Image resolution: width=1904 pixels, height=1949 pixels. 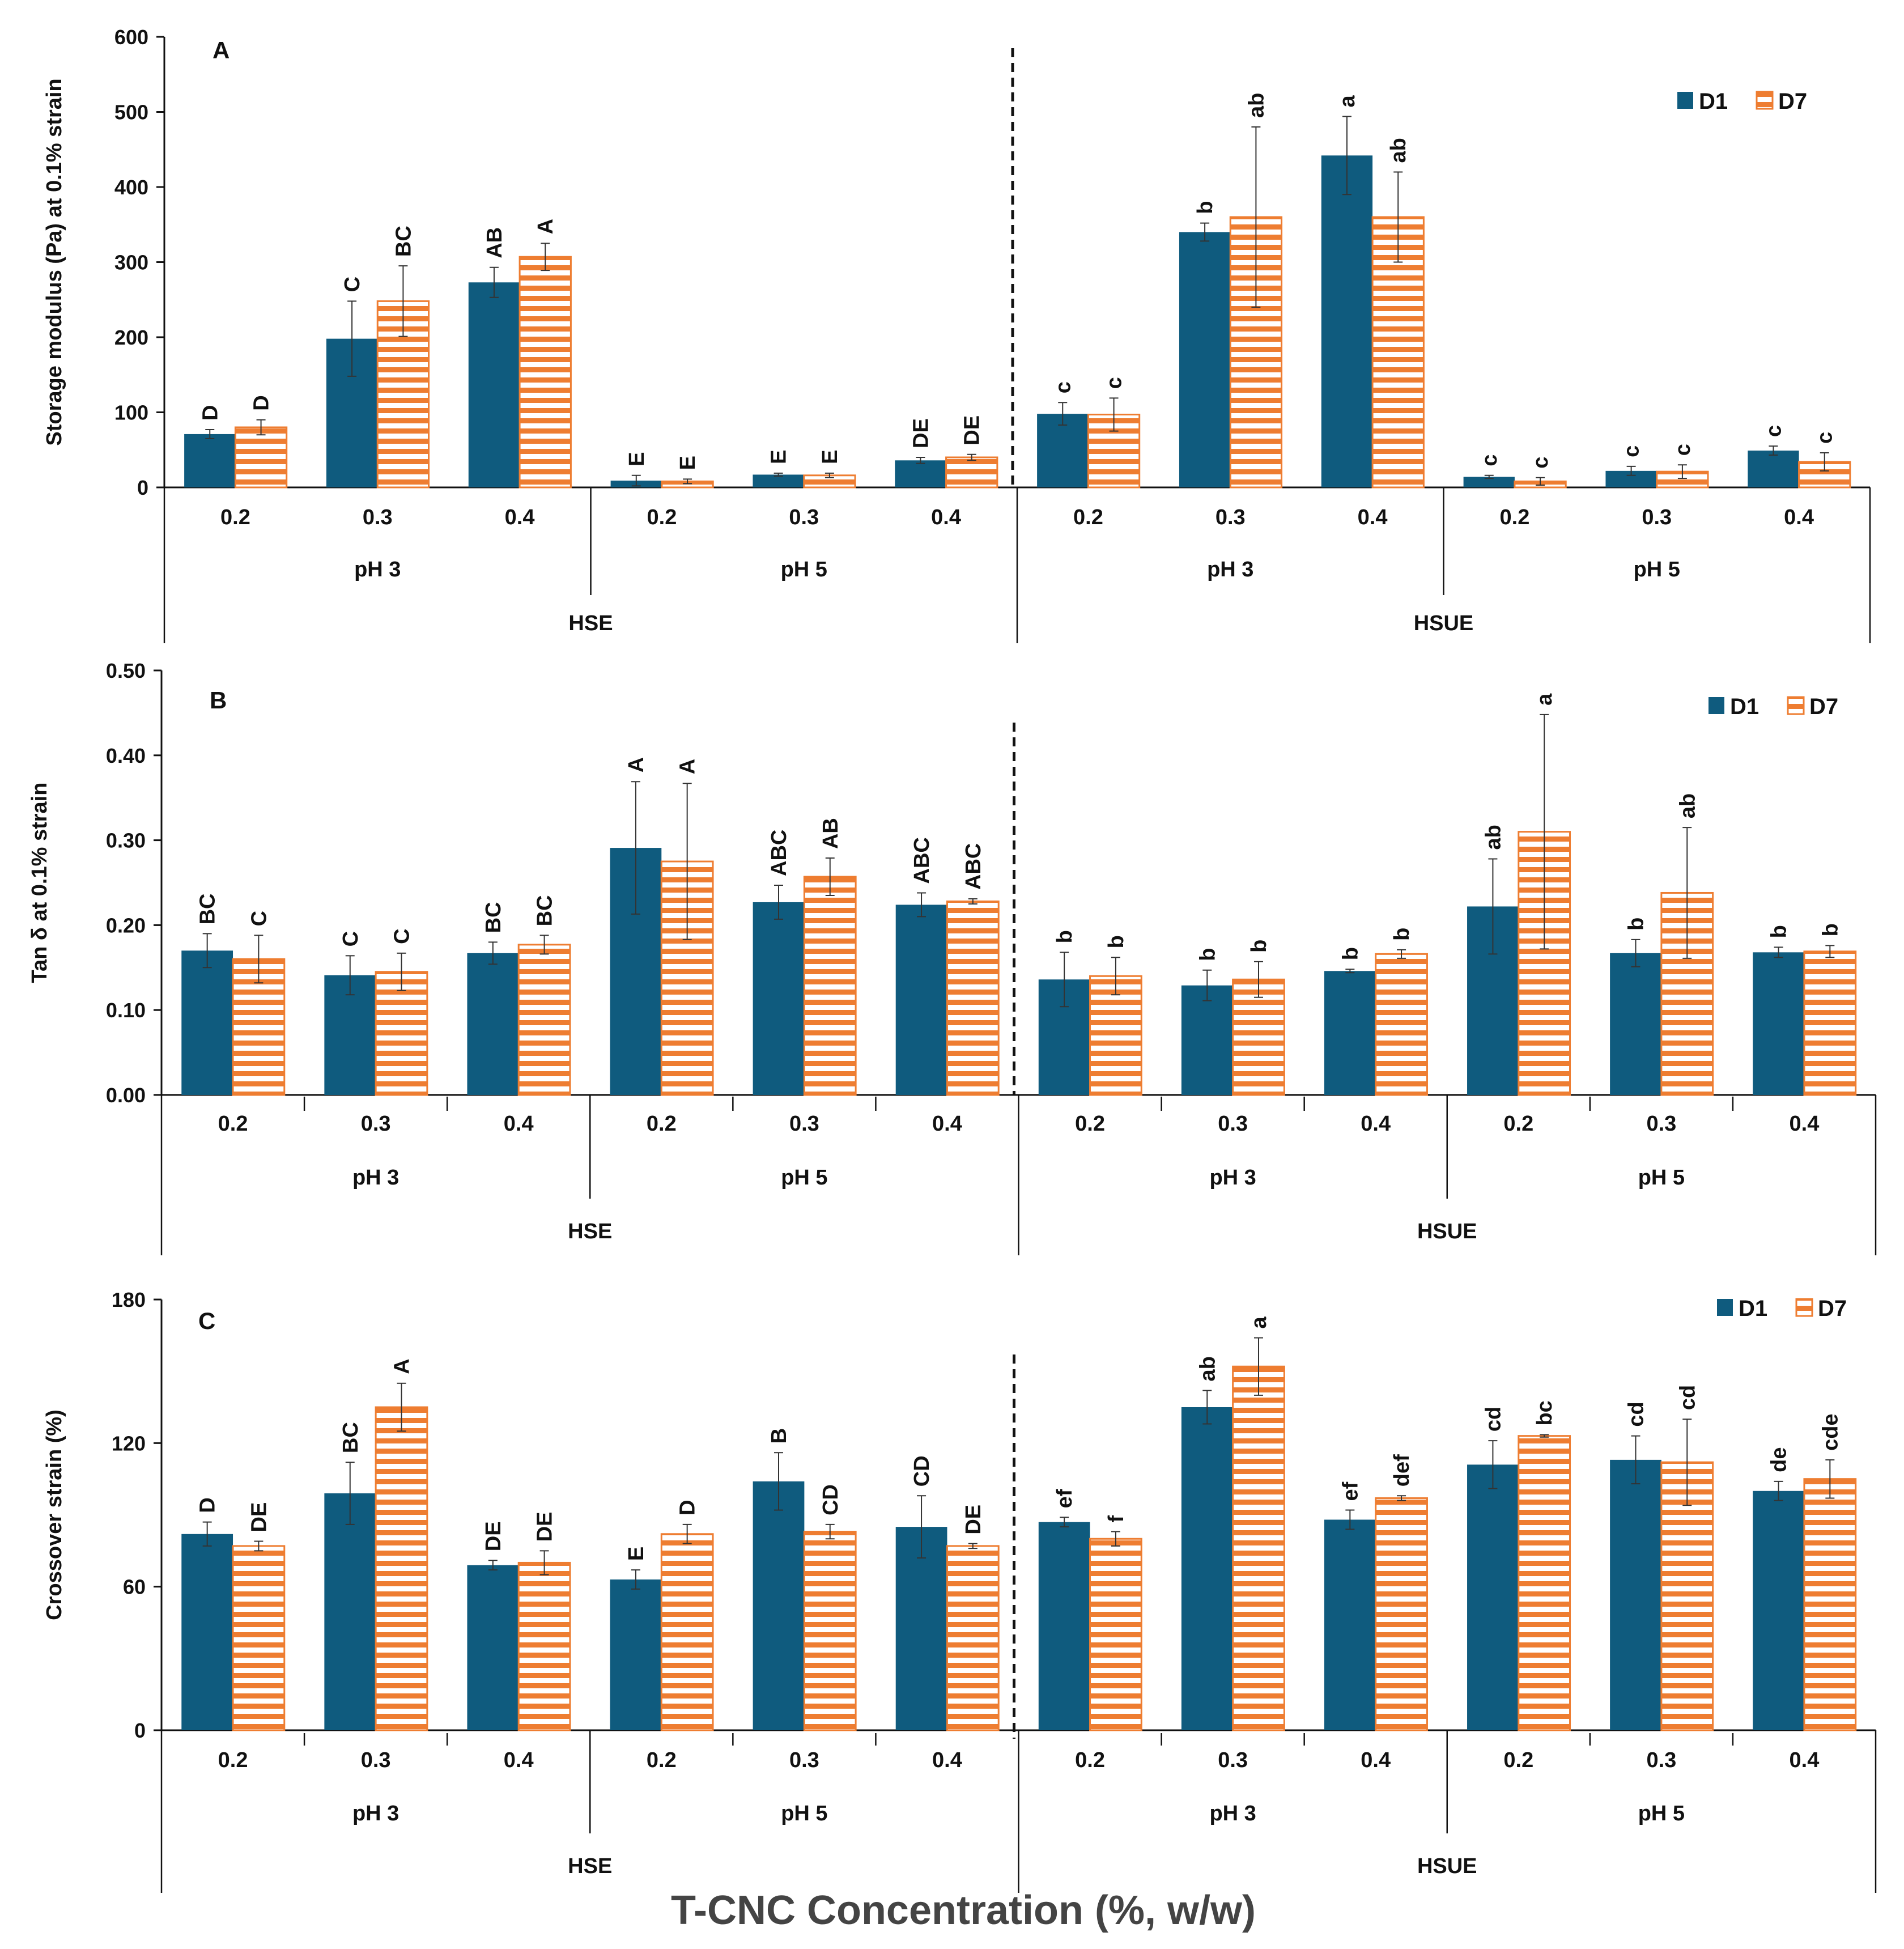 I want to click on y-tick-label: 120, so click(x=129, y=1443).